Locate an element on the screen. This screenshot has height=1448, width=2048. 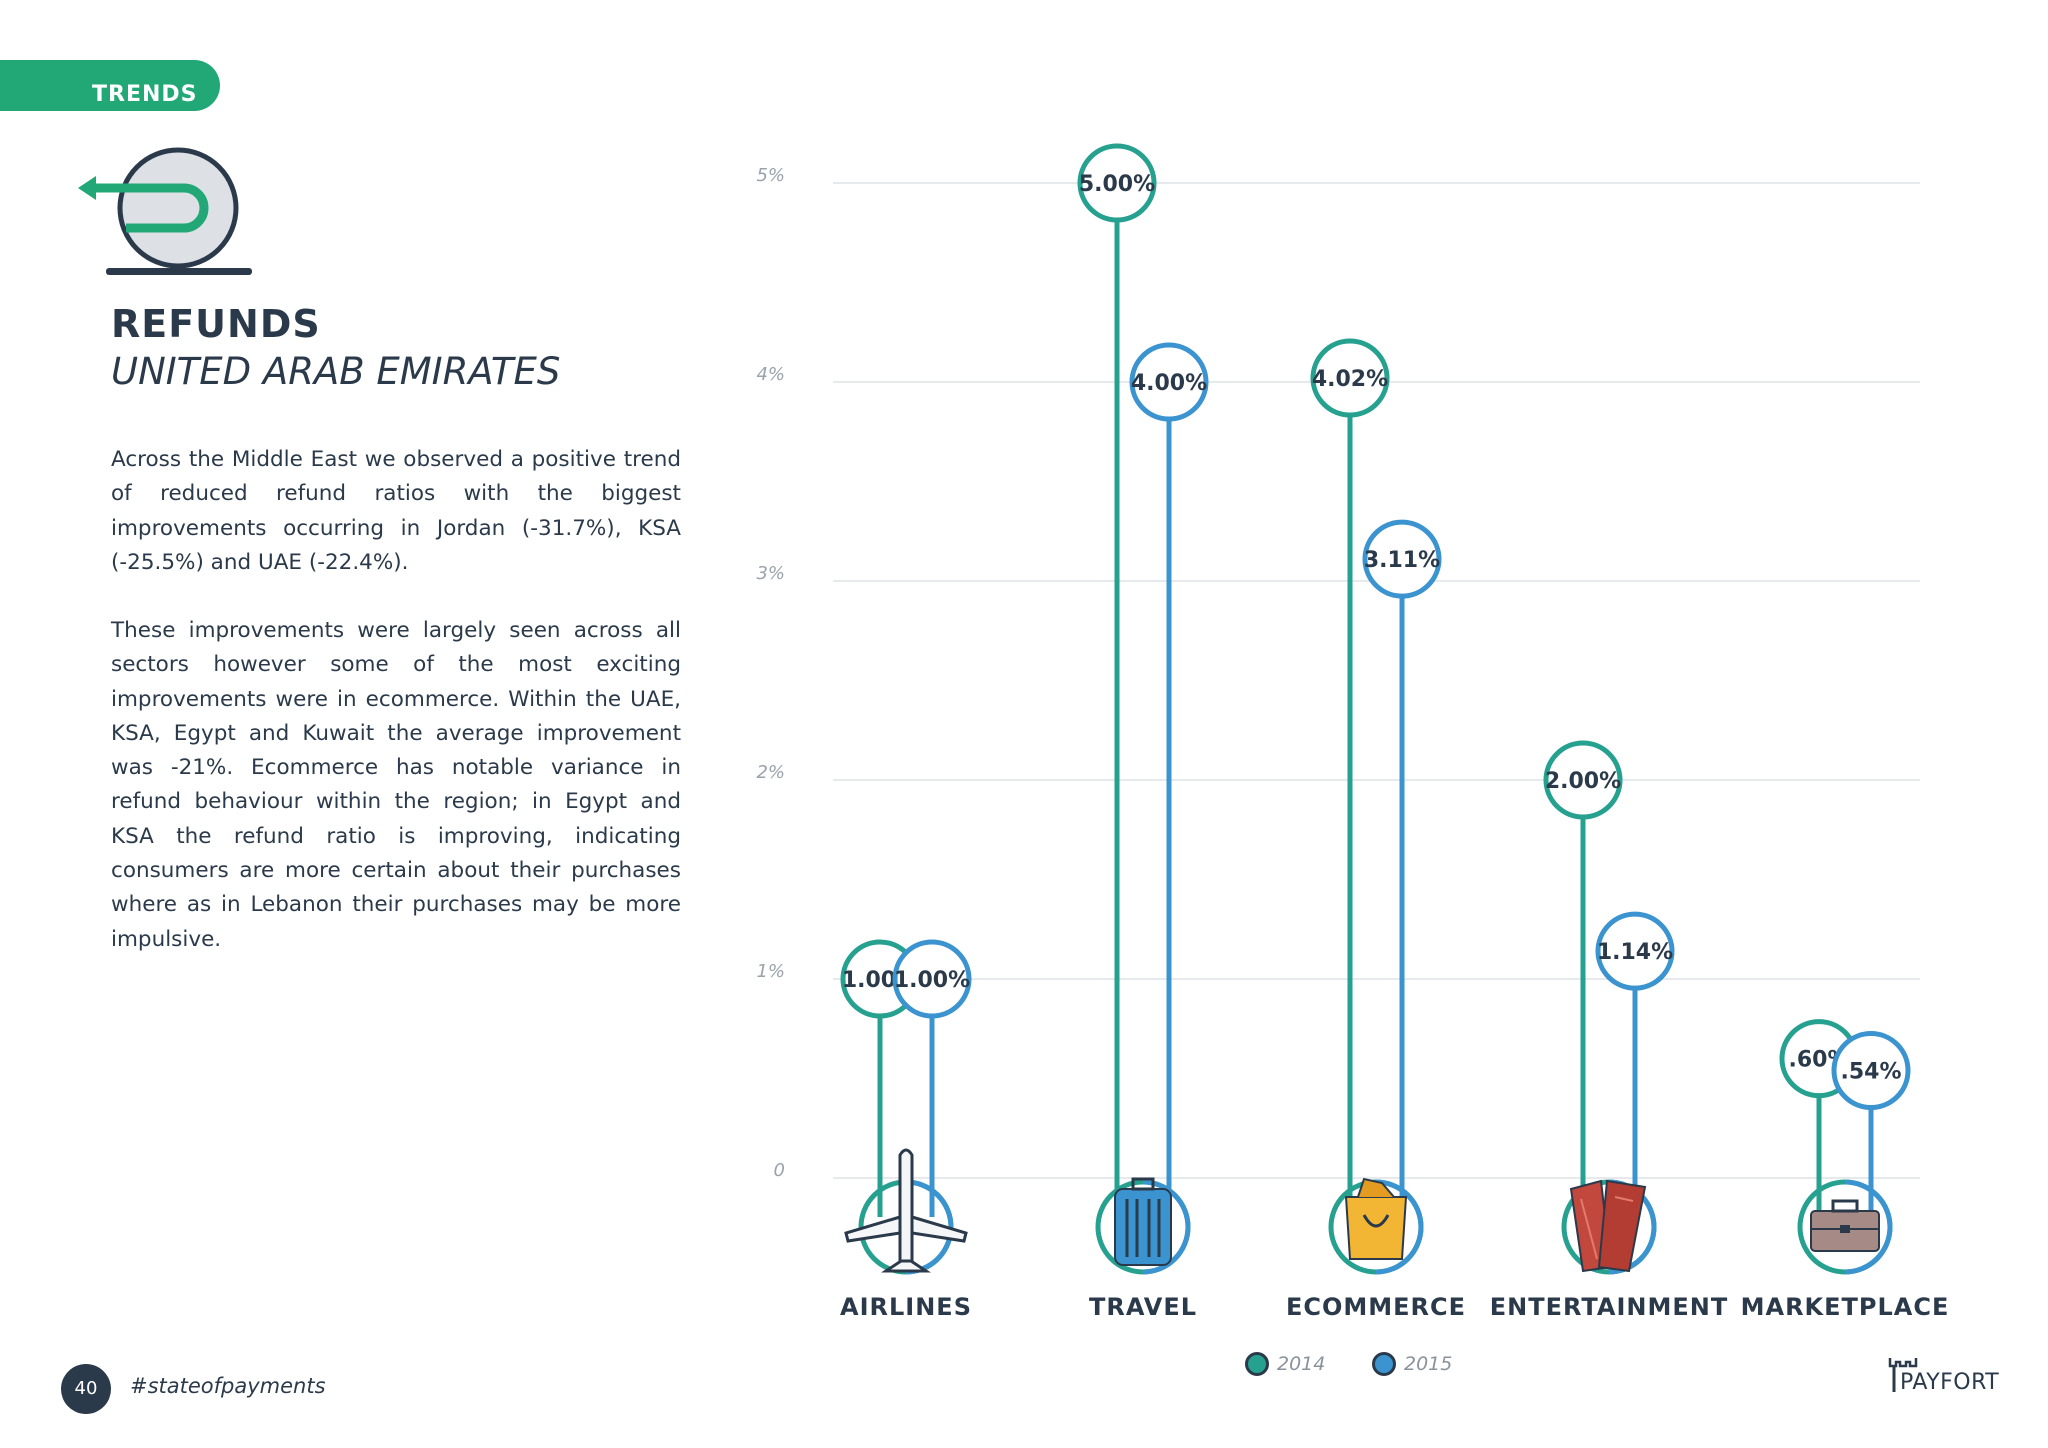
base-arc-travel is located at coordinates (1166, 1227).